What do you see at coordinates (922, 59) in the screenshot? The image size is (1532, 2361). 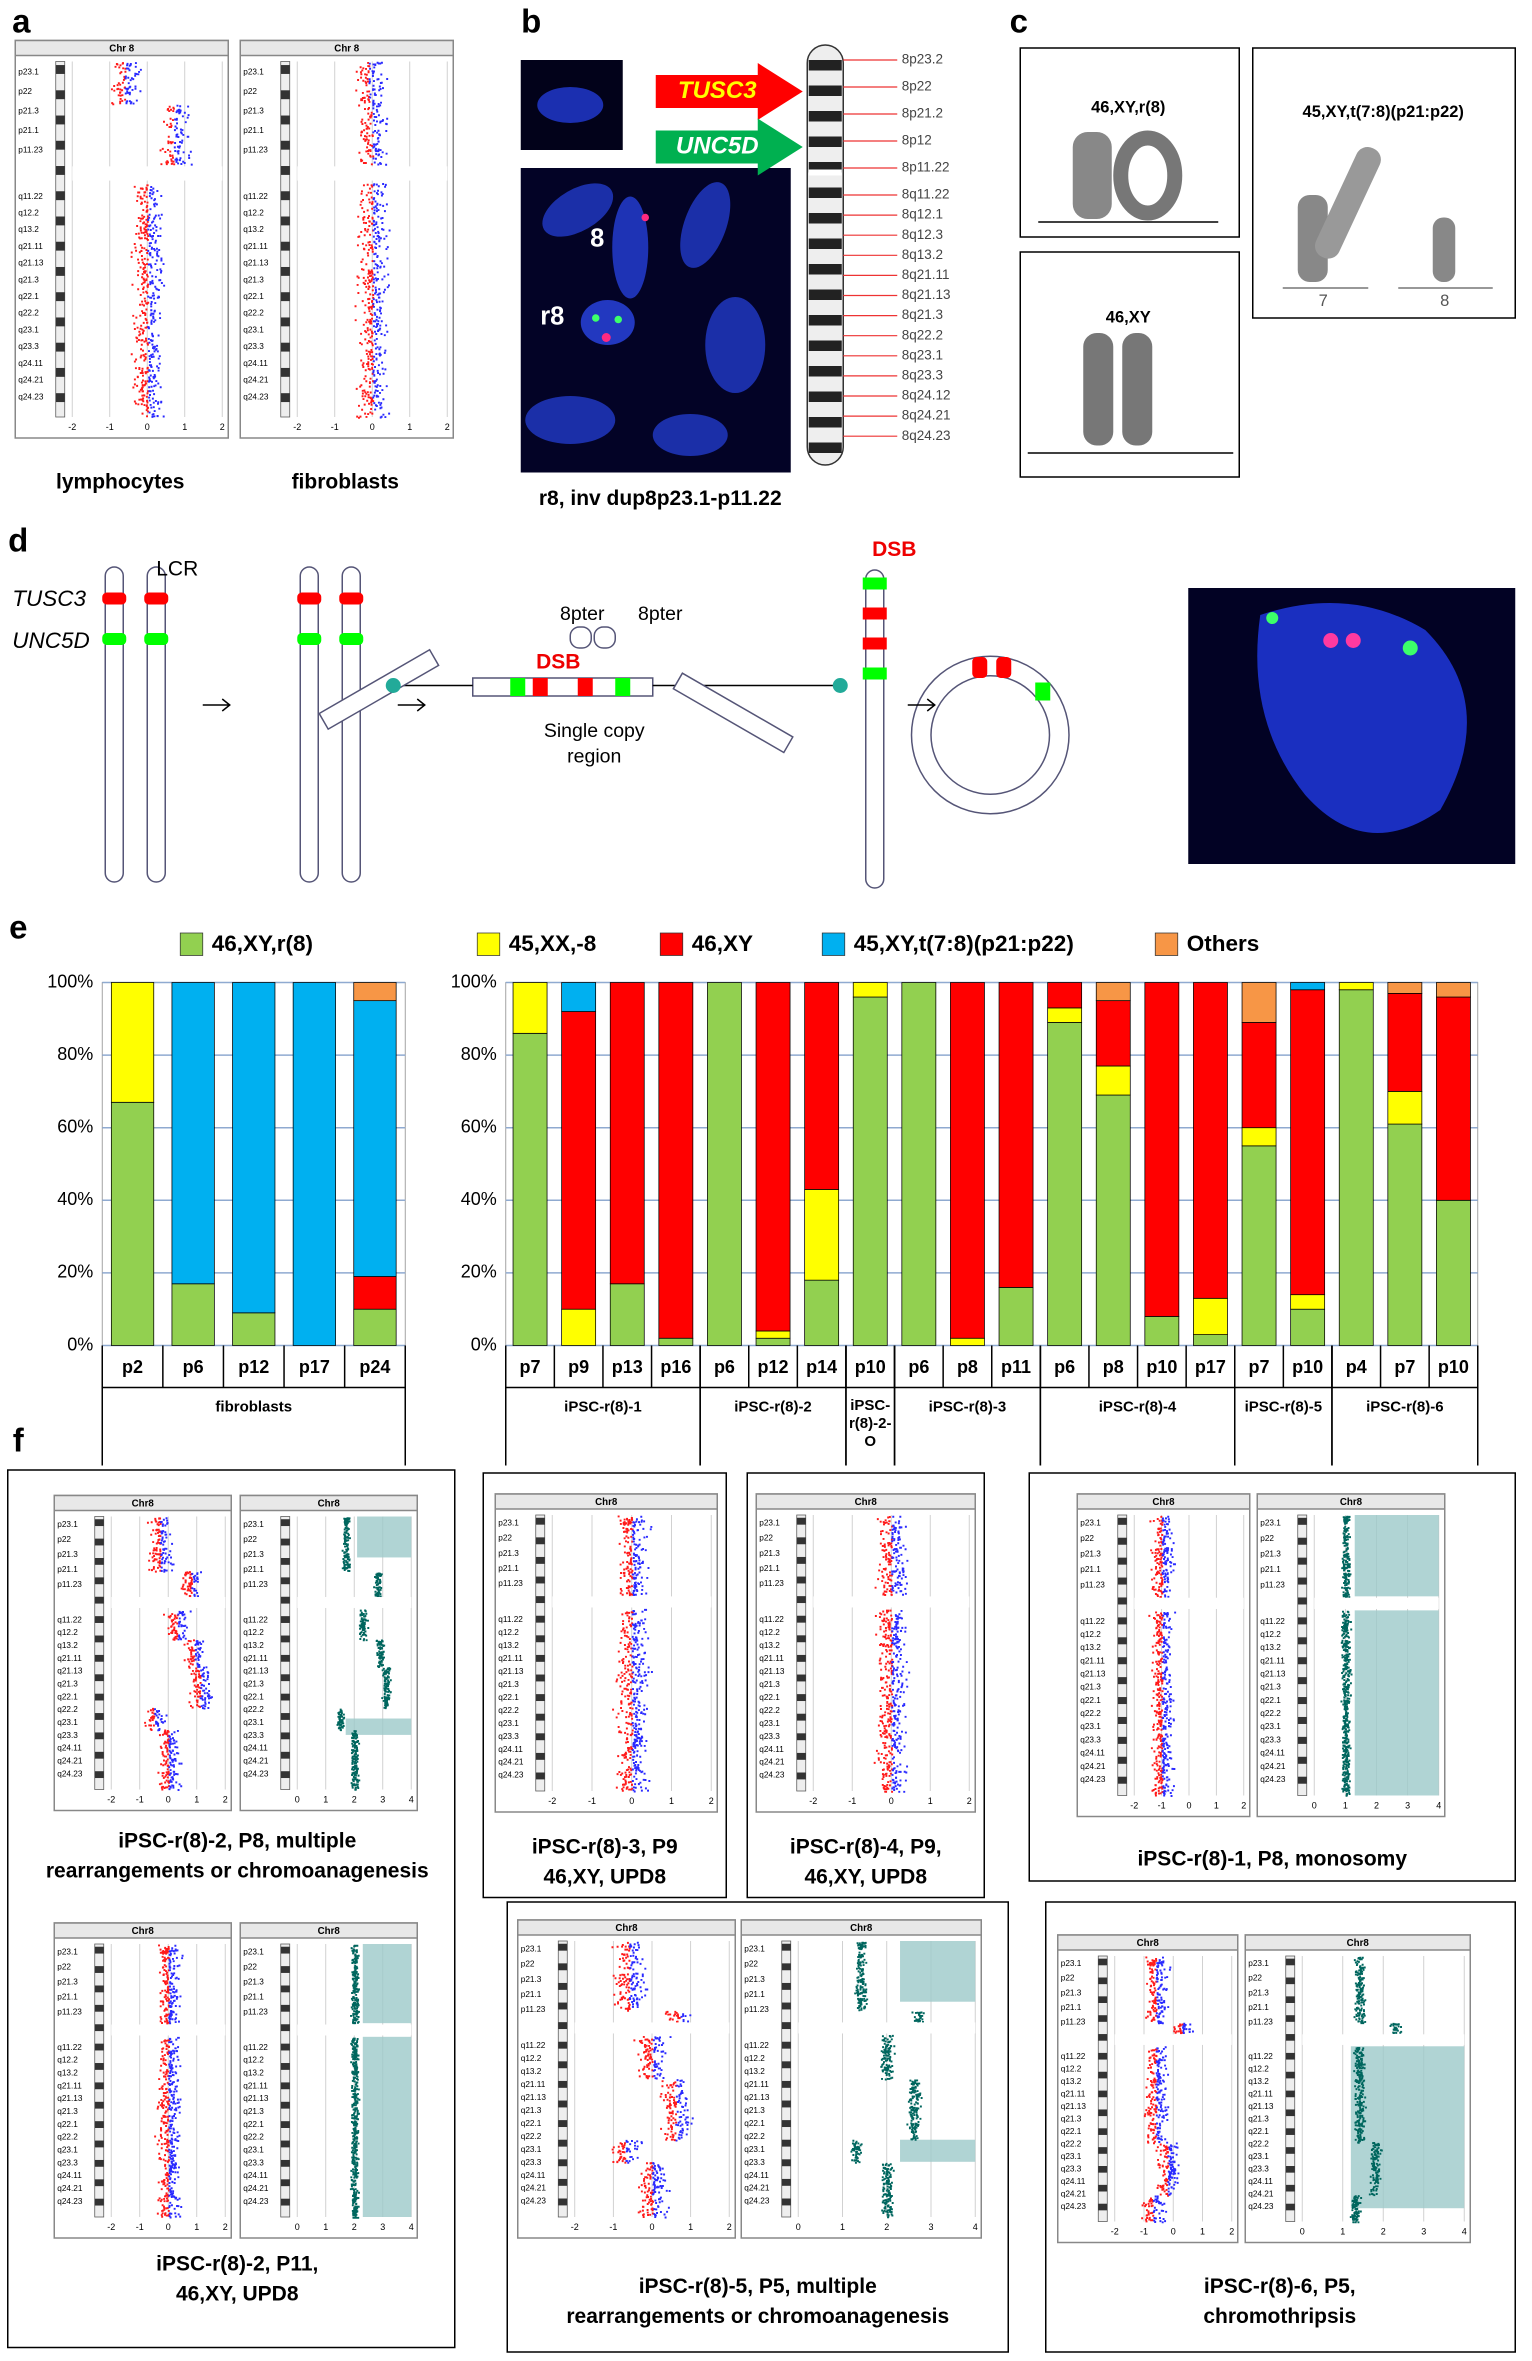 I see `band-label: 8p23.2` at bounding box center [922, 59].